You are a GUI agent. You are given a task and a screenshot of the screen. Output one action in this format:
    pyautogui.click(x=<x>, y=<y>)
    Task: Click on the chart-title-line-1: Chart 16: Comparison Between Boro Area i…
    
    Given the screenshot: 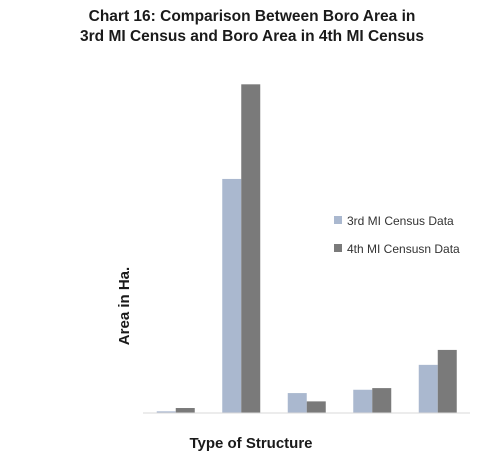 What is the action you would take?
    pyautogui.click(x=252, y=16)
    